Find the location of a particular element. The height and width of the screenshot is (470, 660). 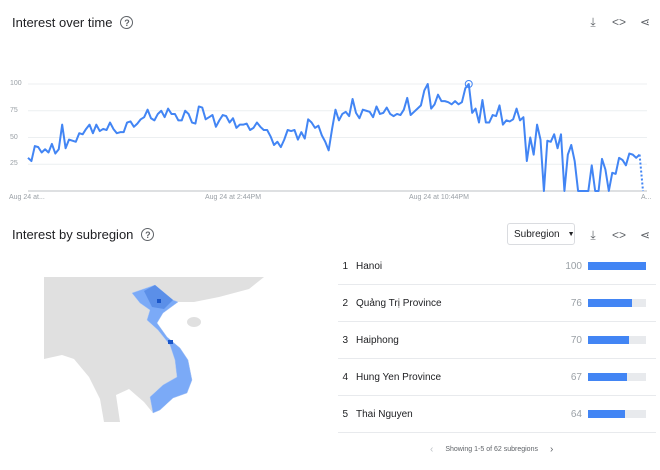

subregion-name: Quảng Trị Province is located at coordinates (399, 303).